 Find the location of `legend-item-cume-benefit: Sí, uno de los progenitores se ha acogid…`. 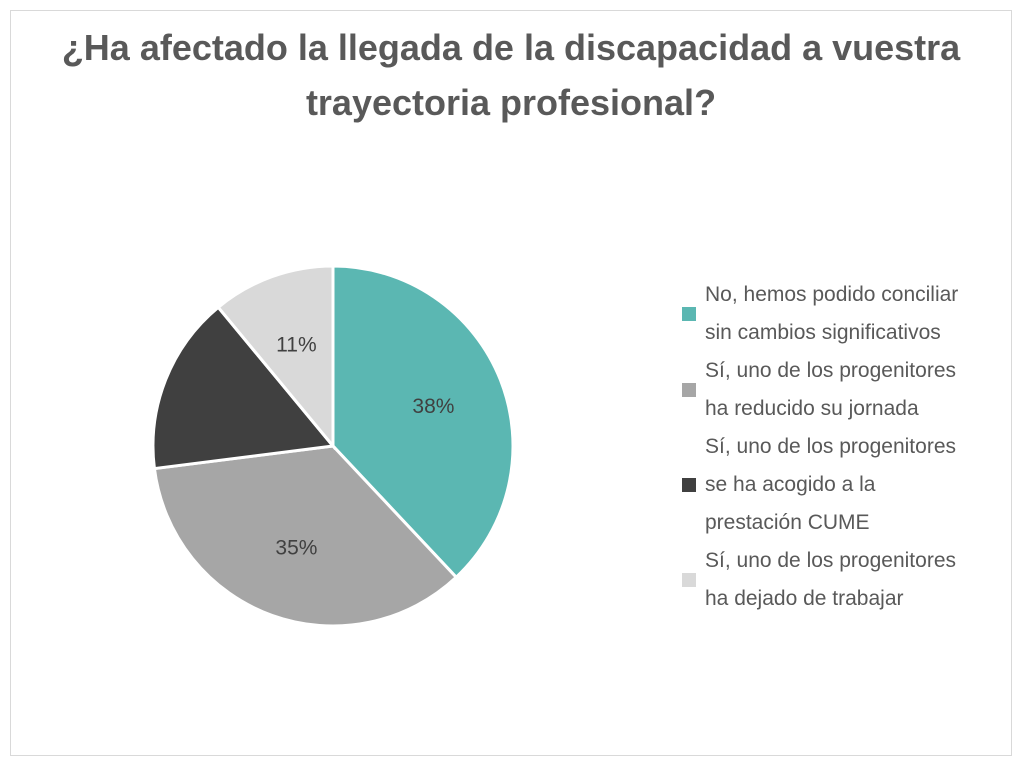

legend-item-cume-benefit: Sí, uno de los progenitores se ha acogid… is located at coordinates (842, 485).